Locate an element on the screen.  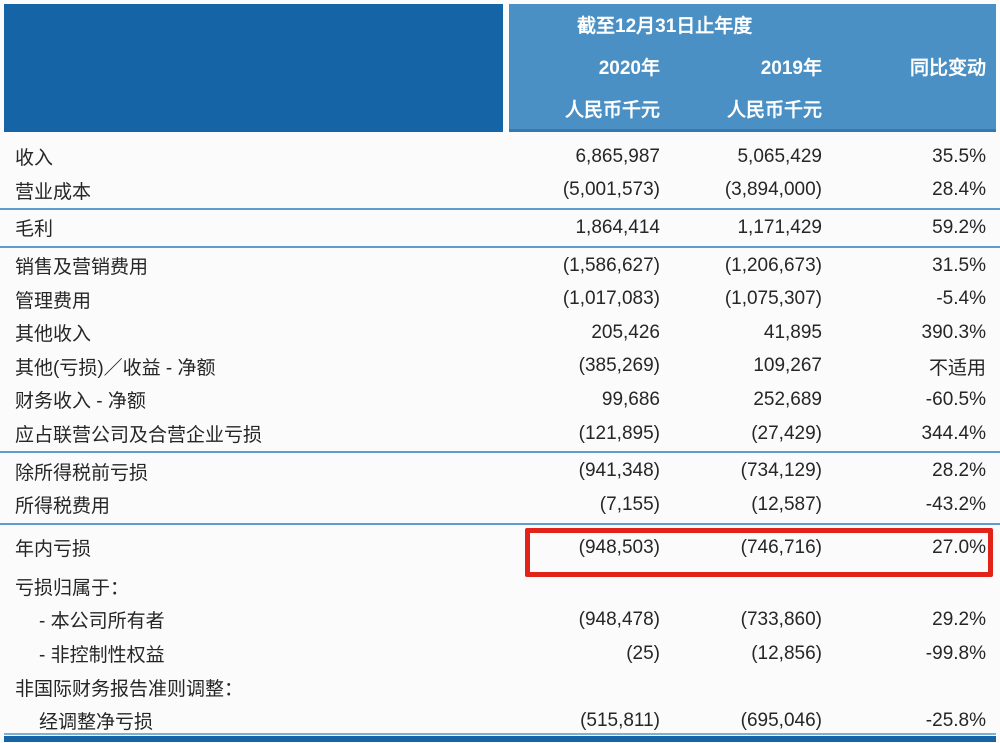
value-2019: 41,895 is located at coordinates (792, 332).